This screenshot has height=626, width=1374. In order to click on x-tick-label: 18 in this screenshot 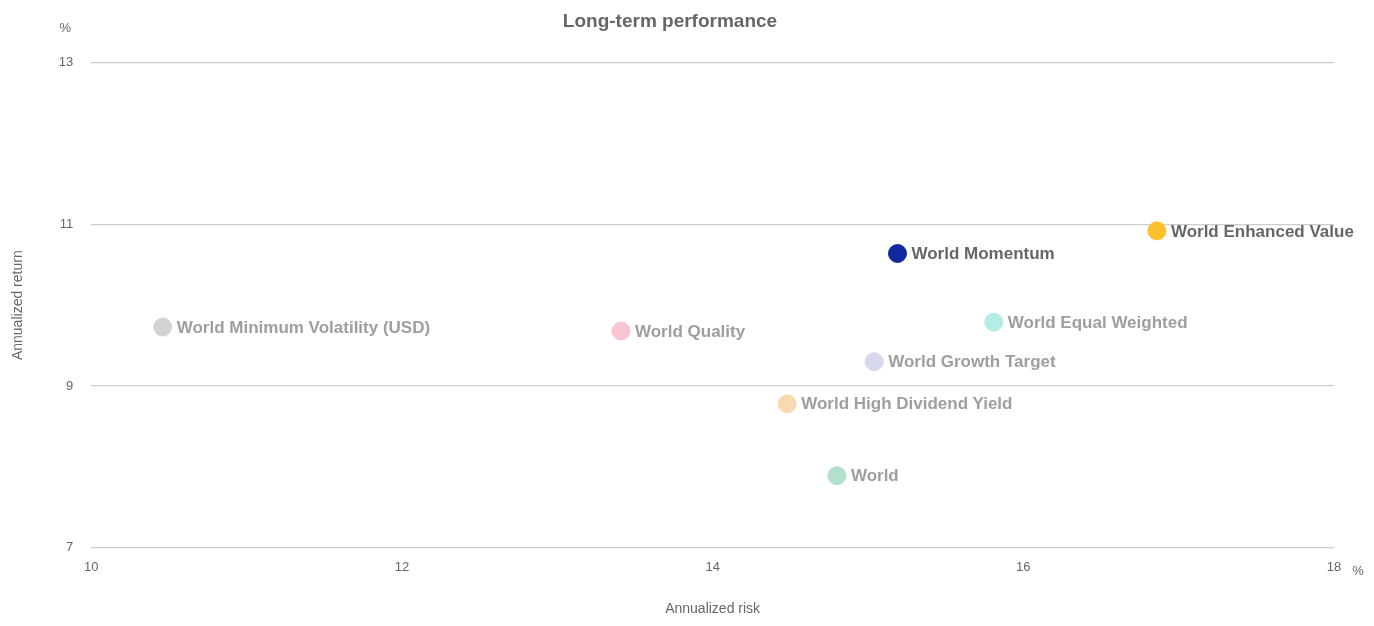, I will do `click(1334, 566)`.